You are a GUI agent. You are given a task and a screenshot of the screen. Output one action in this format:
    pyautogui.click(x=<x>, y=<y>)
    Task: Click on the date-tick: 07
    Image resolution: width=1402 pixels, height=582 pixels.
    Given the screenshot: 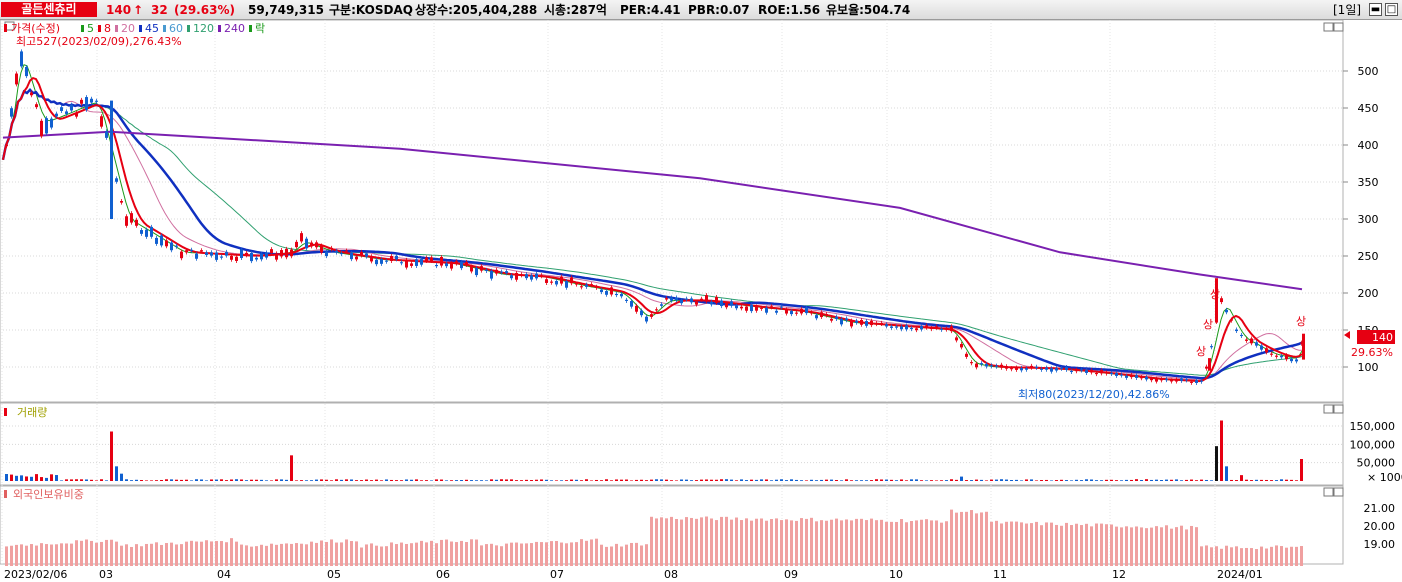 What is the action you would take?
    pyautogui.click(x=557, y=574)
    